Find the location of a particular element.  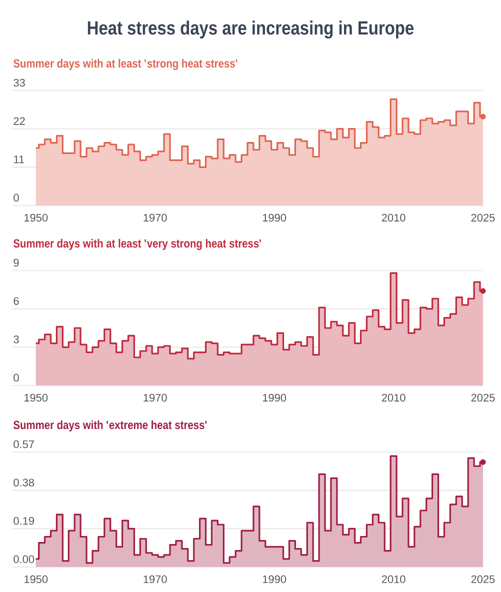

chart-title: Summer days with at least 'very strong heat stress' is located at coordinates (137, 244).